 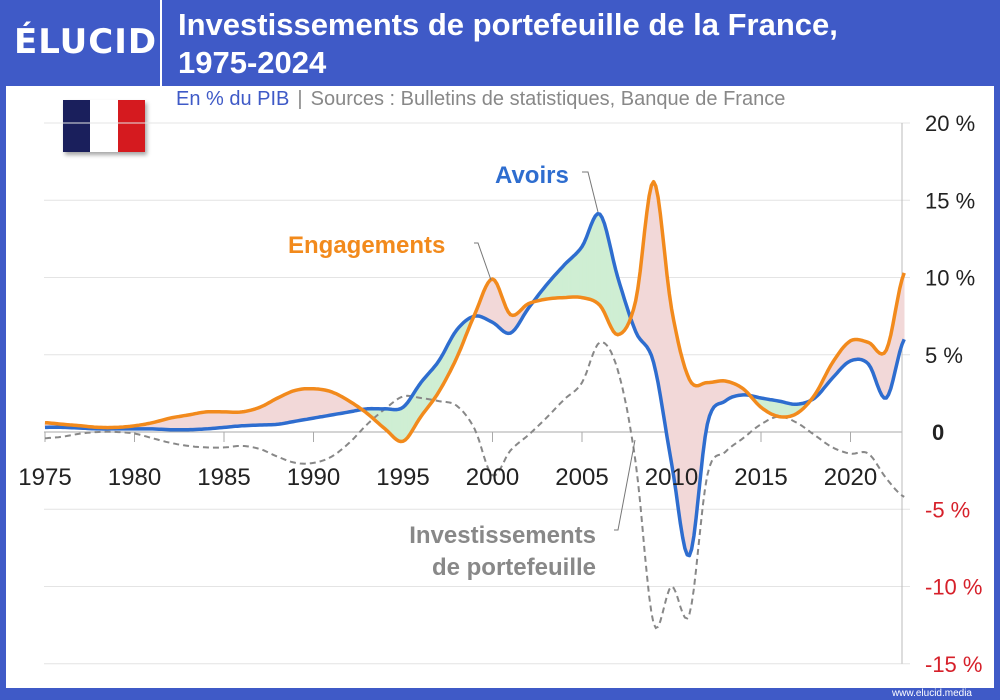 I want to click on leader-net, so click(x=625, y=485).